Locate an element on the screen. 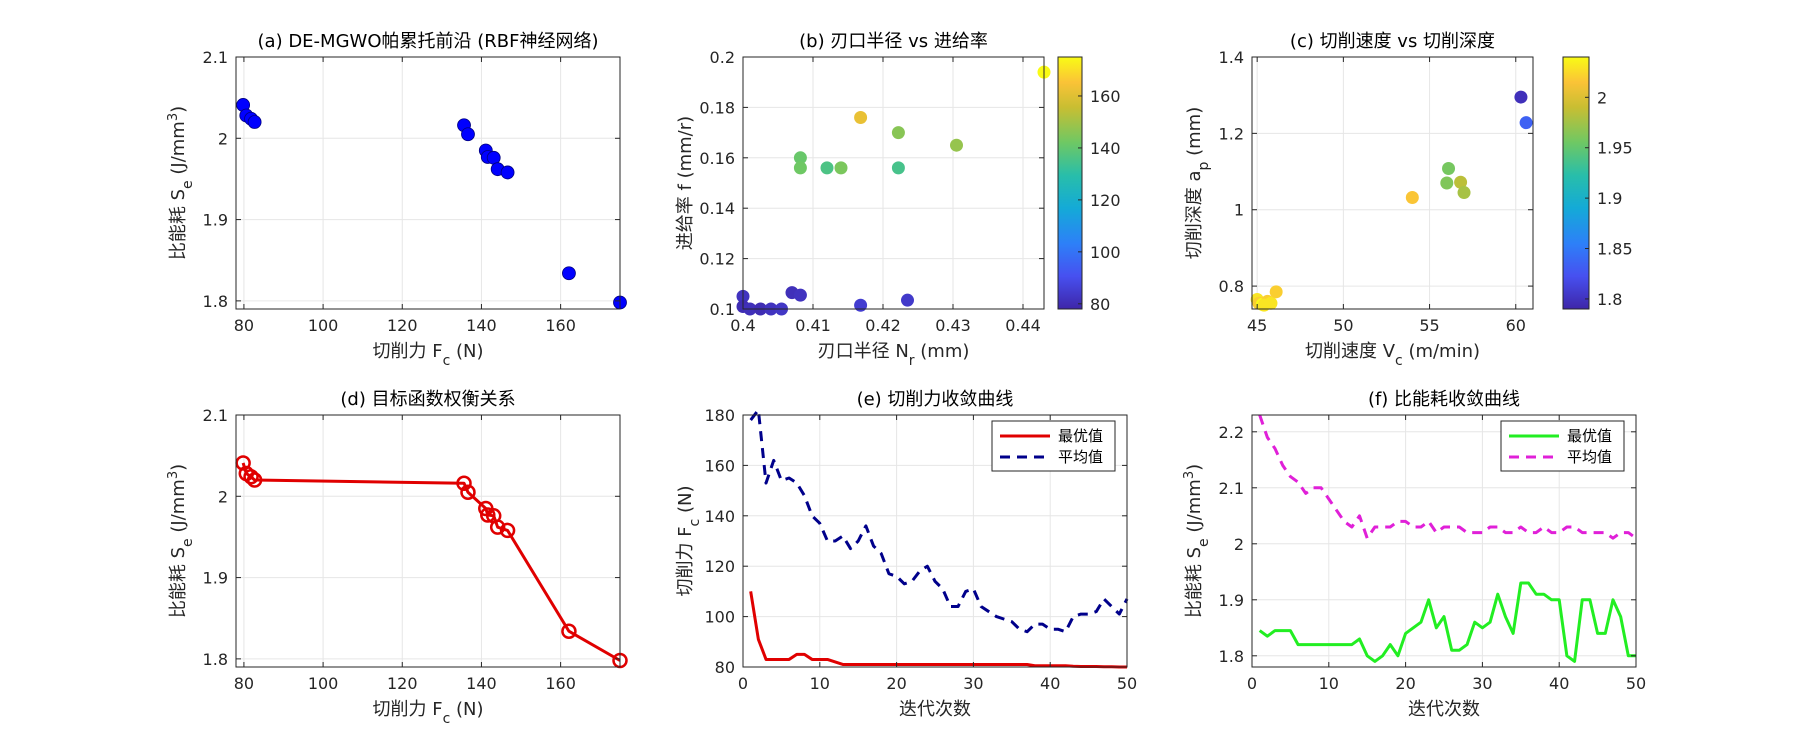 The image size is (1800, 750). x-tick-label: 80 is located at coordinates (244, 683).